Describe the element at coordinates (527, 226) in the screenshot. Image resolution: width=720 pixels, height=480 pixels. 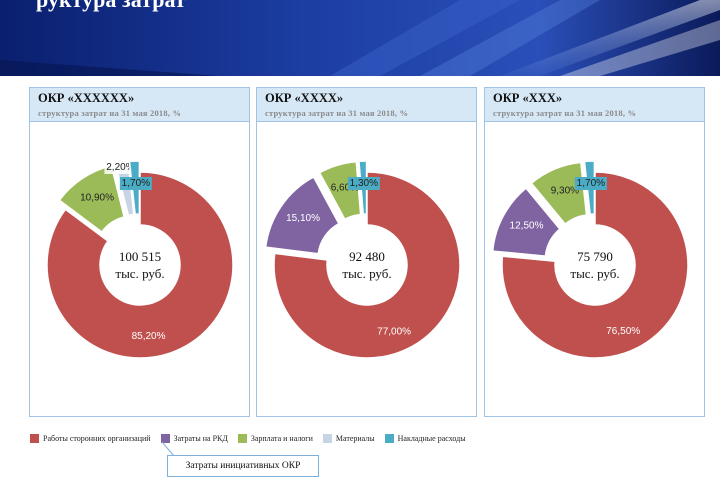
I see `data-label: 12,50%` at that location.